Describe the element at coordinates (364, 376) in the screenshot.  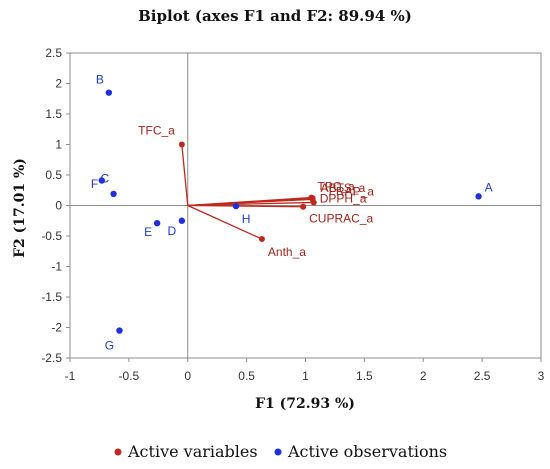
I see `x-tick-label: 1.5` at that location.